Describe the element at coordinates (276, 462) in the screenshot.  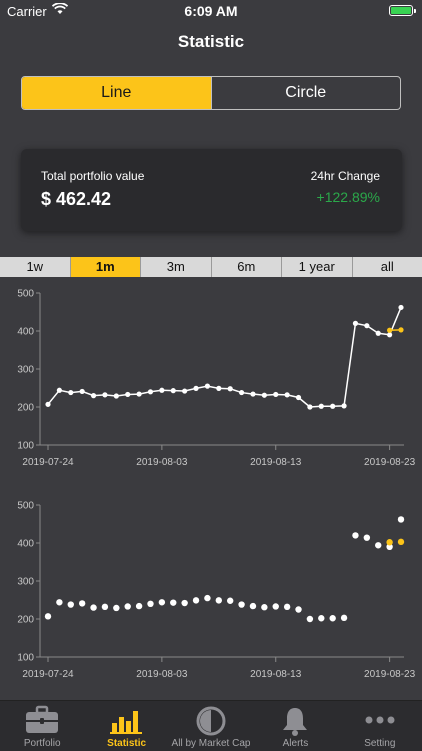
I see `x-tick-label: 2019-08-13` at that location.